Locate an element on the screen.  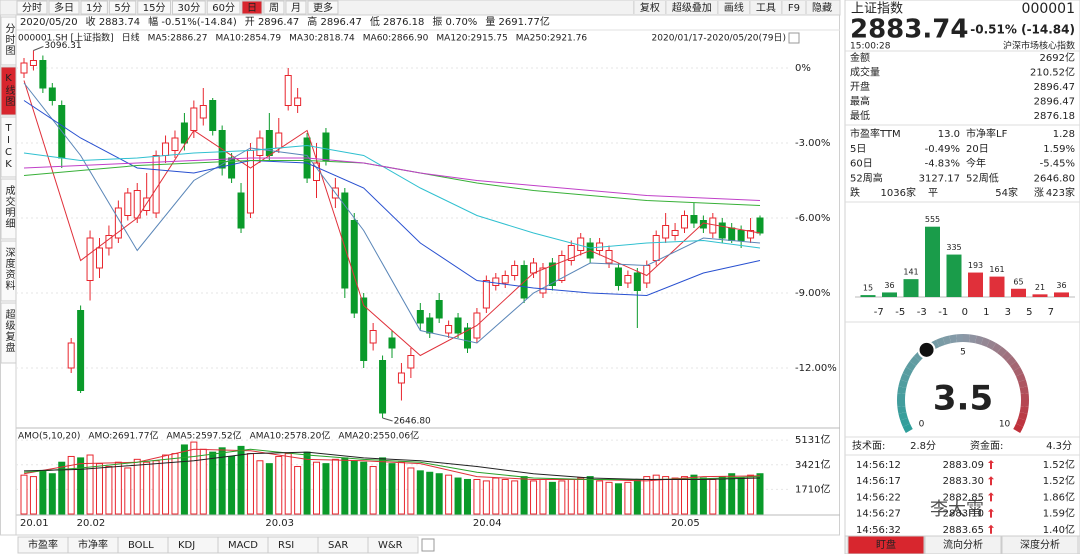
period-label: 60分 is located at coordinates (223, 8).